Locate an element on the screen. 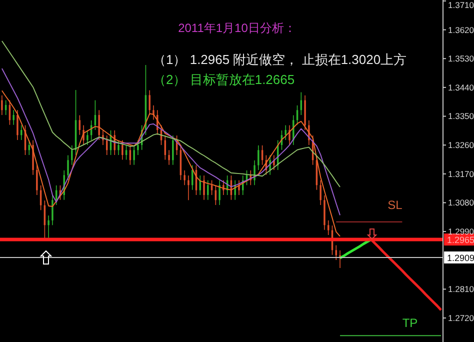  y-tick-label: 1.2810 is located at coordinates (461, 289).